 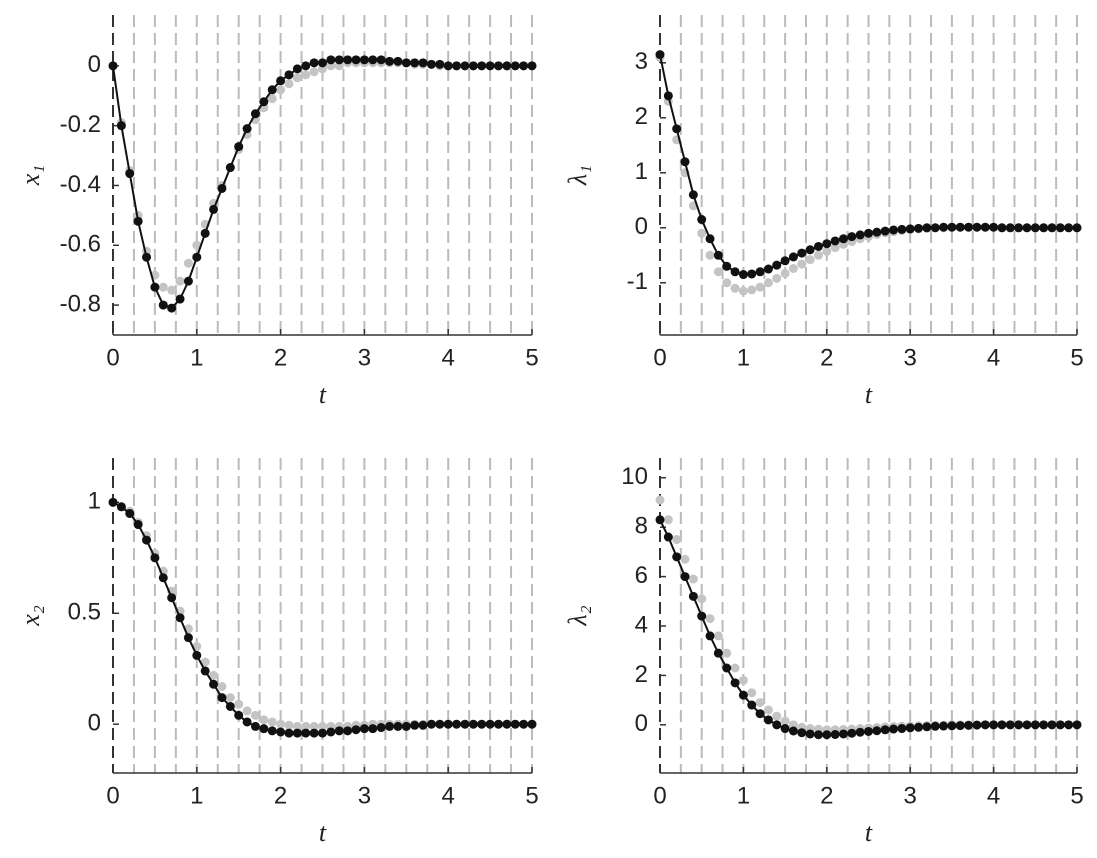 I want to click on y-axis-label: λ₂, so click(x=577, y=615).